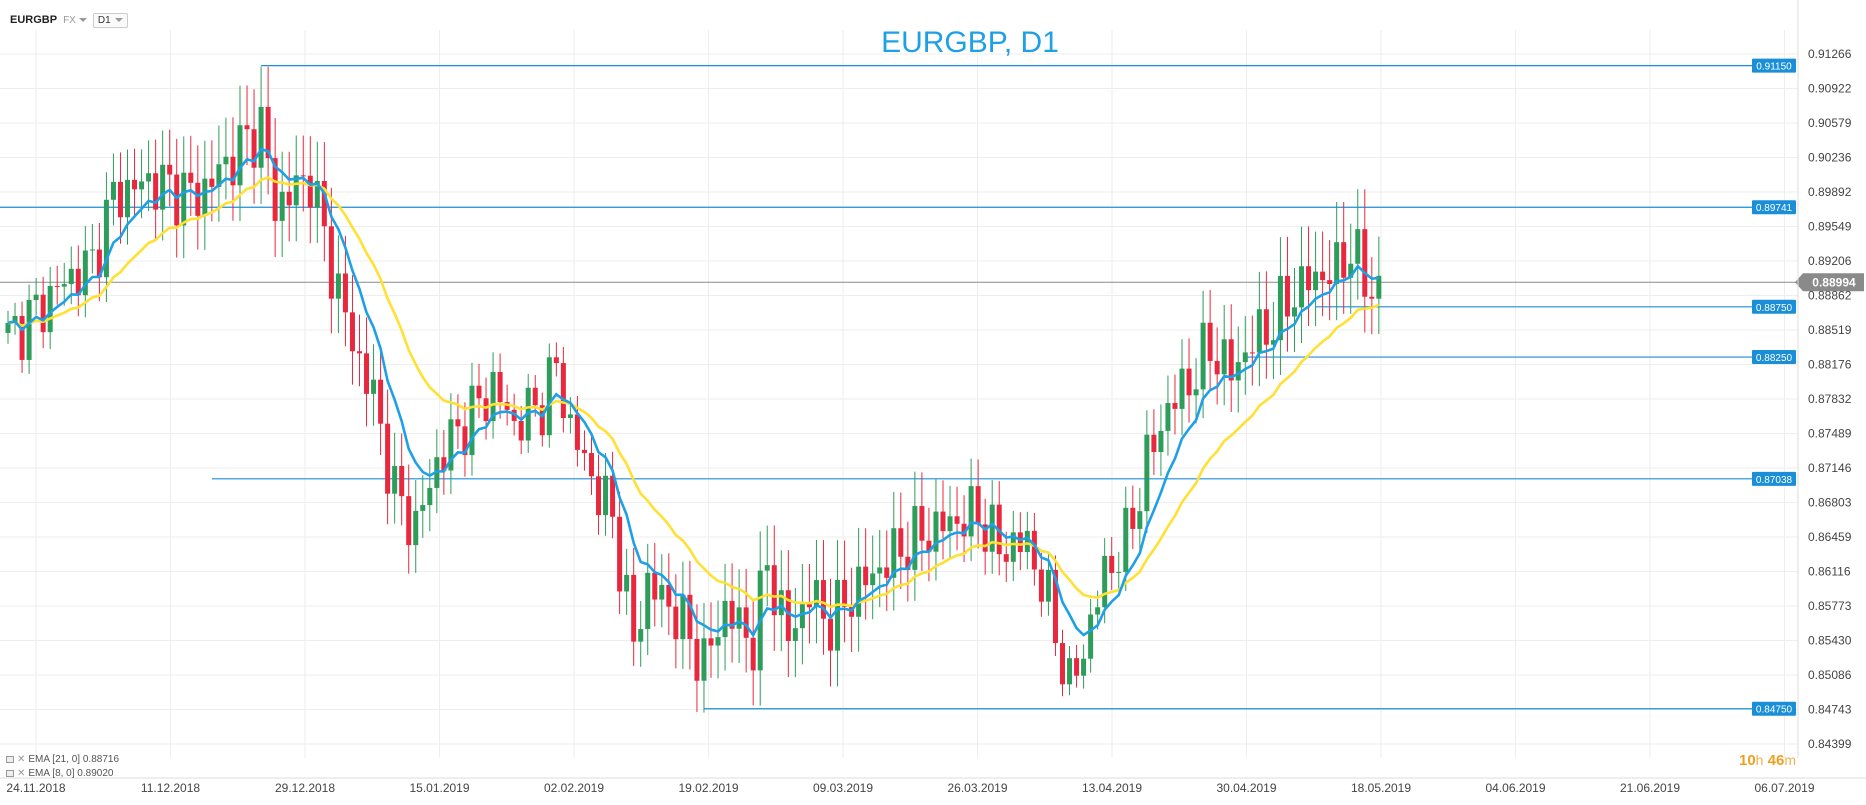  Describe the element at coordinates (708, 788) in the screenshot. I see `x-tick-label: 19.02.2019` at that location.